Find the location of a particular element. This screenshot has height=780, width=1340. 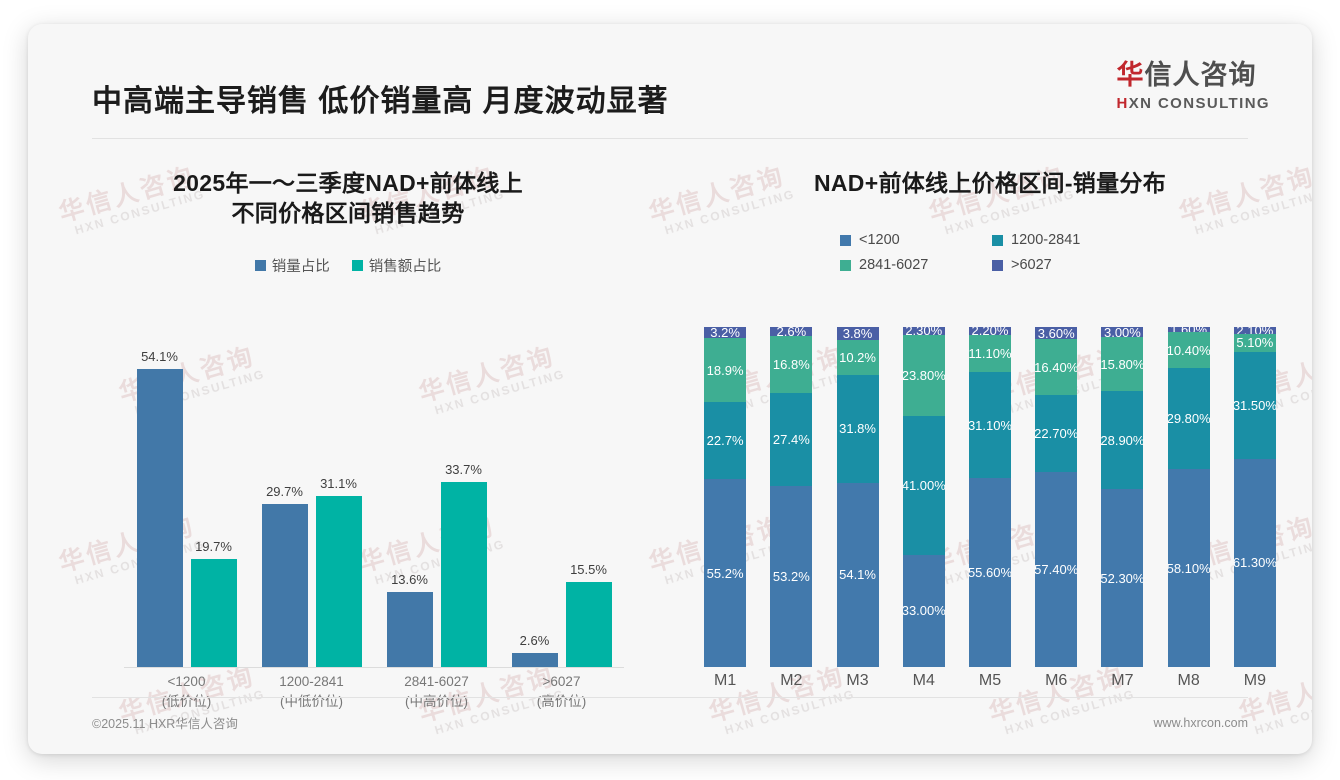

stacked-bar: 57.40% 22.70% 16.40% 3.60% is located at coordinates (1056, 497).